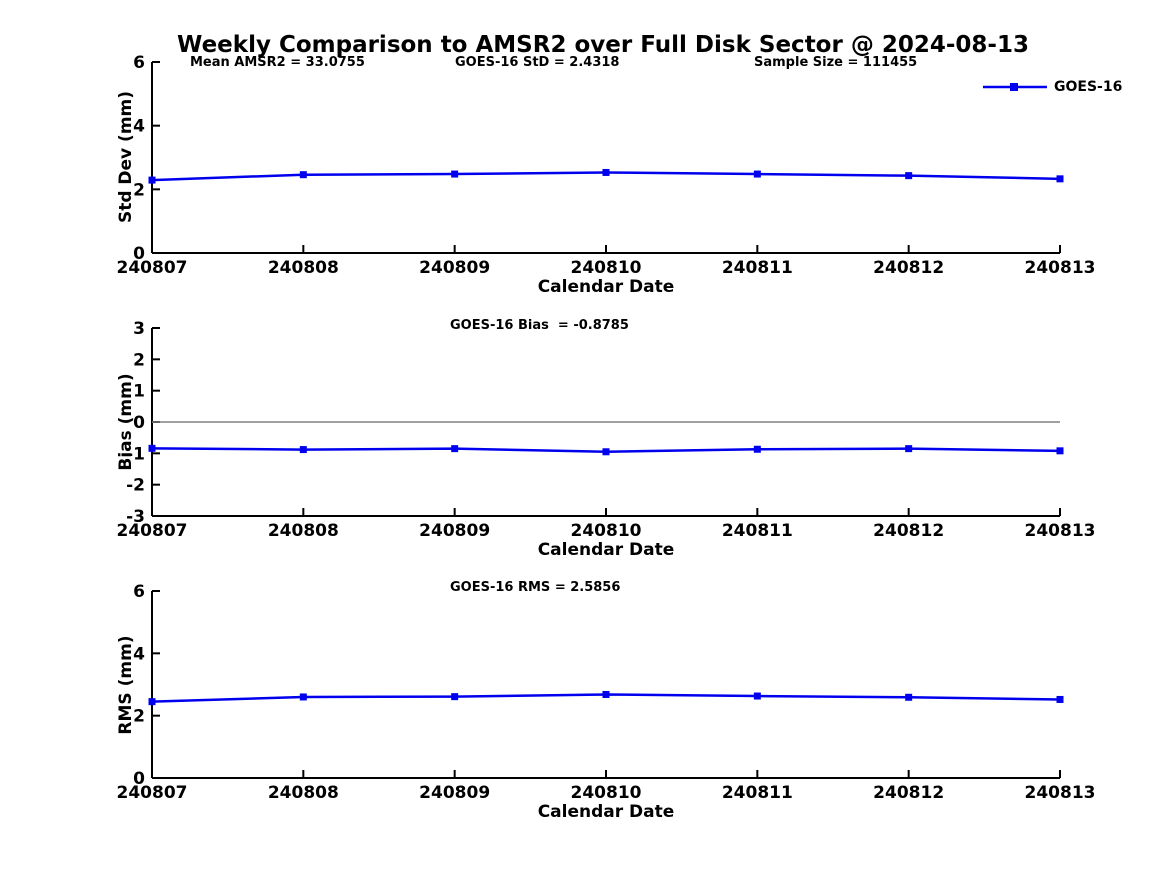  Describe the element at coordinates (139, 329) in the screenshot. I see `svg-text: 3` at that location.